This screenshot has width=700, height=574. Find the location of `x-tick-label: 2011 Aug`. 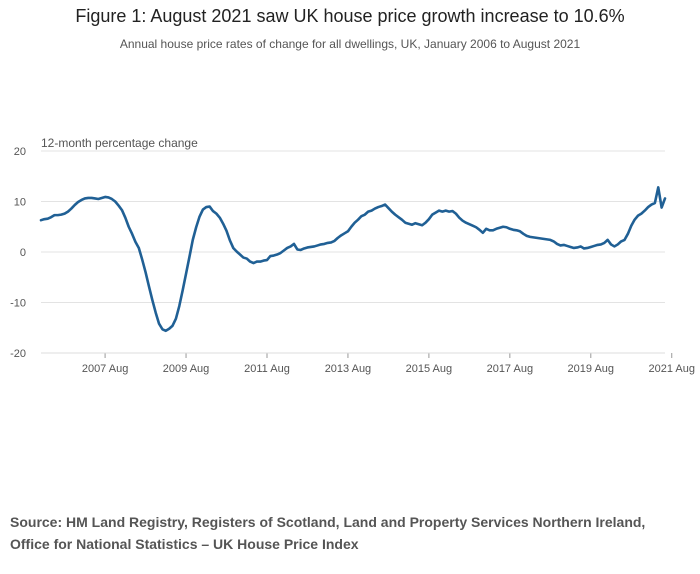

x-tick-label: 2011 Aug is located at coordinates (267, 369).